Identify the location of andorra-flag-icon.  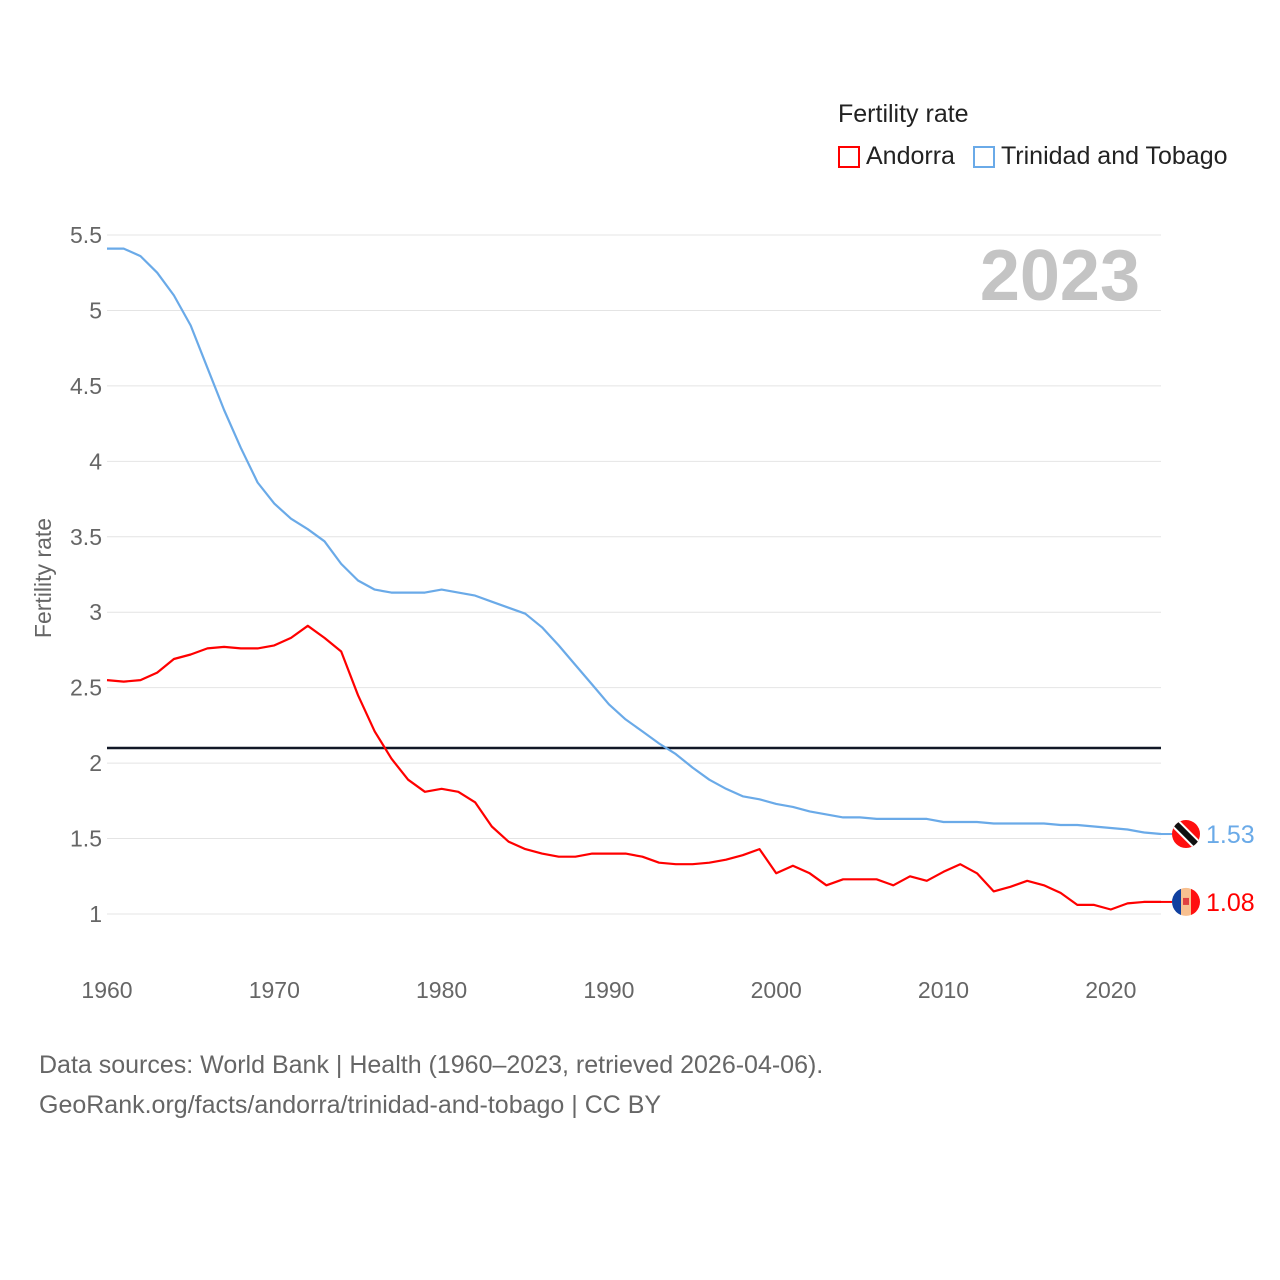
(1186, 901).